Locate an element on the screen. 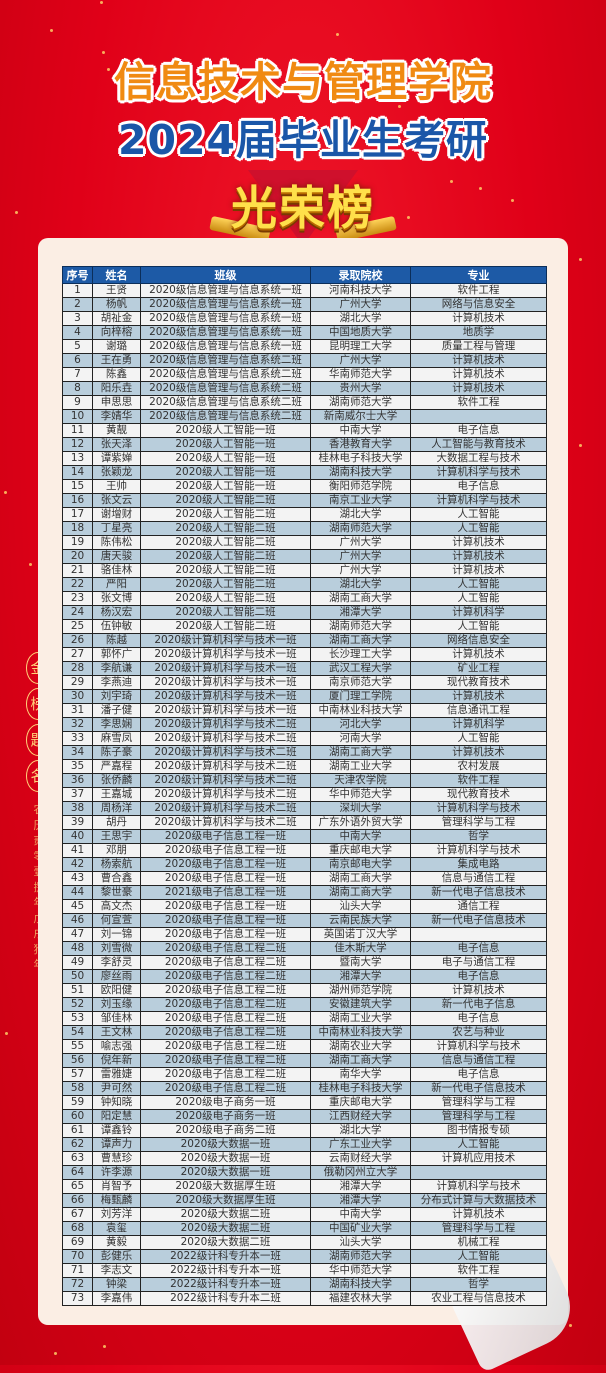  poster-subtitle: 2024届毕业生考研 is located at coordinates (303, 140).